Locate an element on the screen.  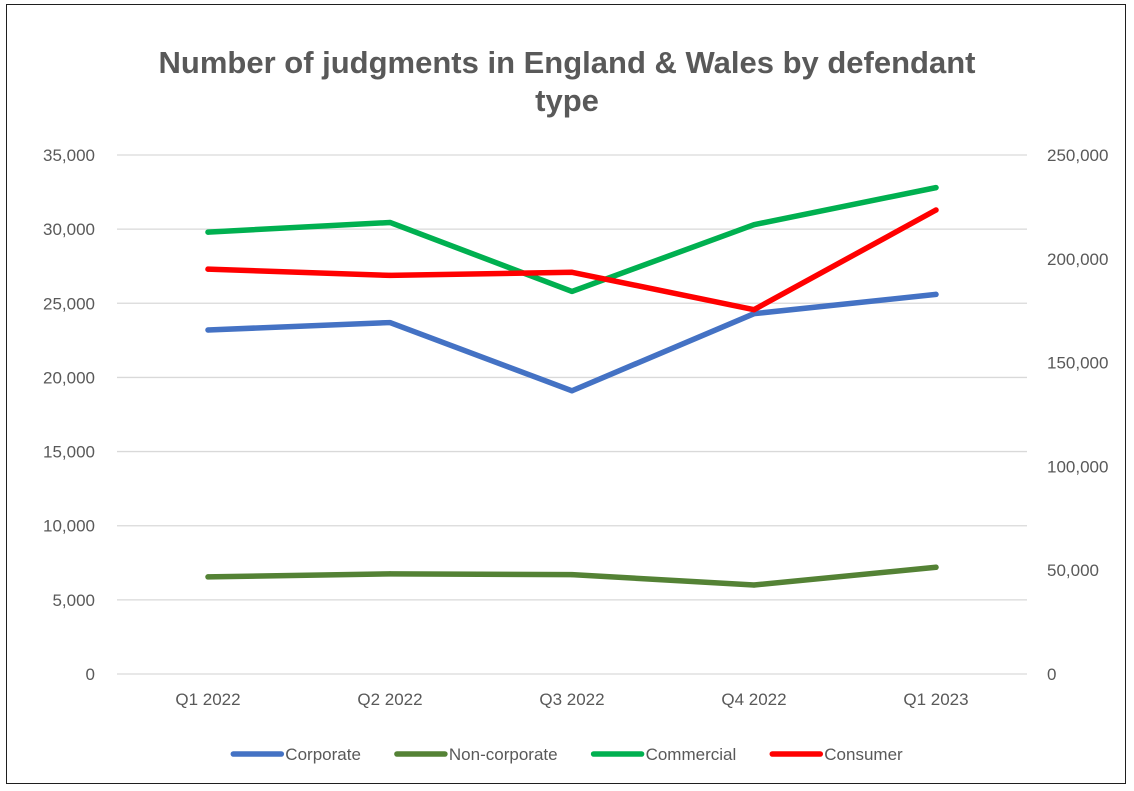
legend-item: Non-corporate is located at coordinates (476, 754).